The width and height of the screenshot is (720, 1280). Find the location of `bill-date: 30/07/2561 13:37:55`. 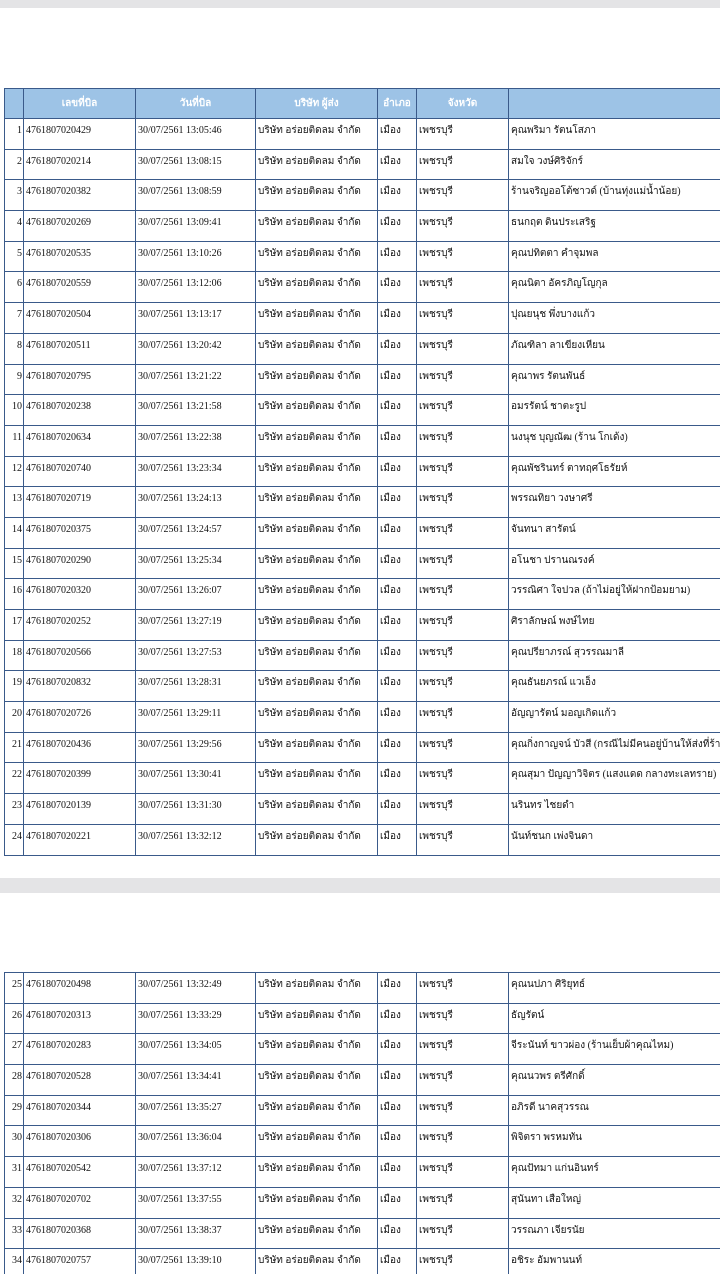

bill-date: 30/07/2561 13:37:55 is located at coordinates (195, 1202).